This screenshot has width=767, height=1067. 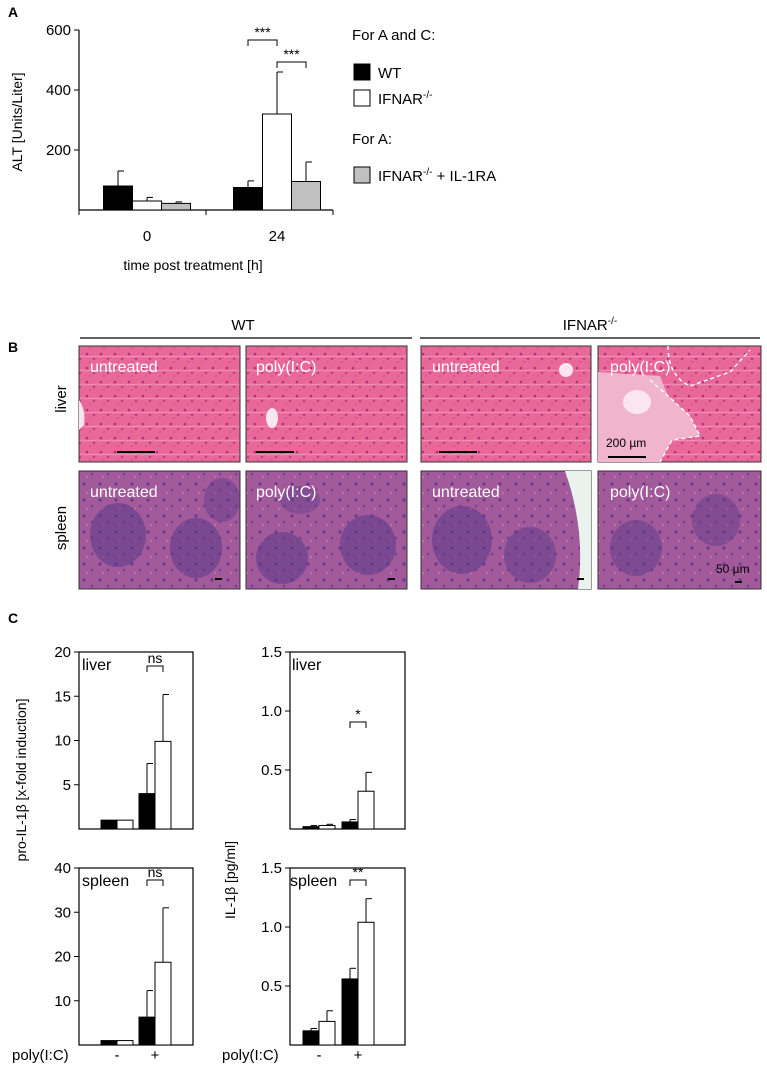 I want to click on y-tick-label: 400, so click(x=58, y=90).